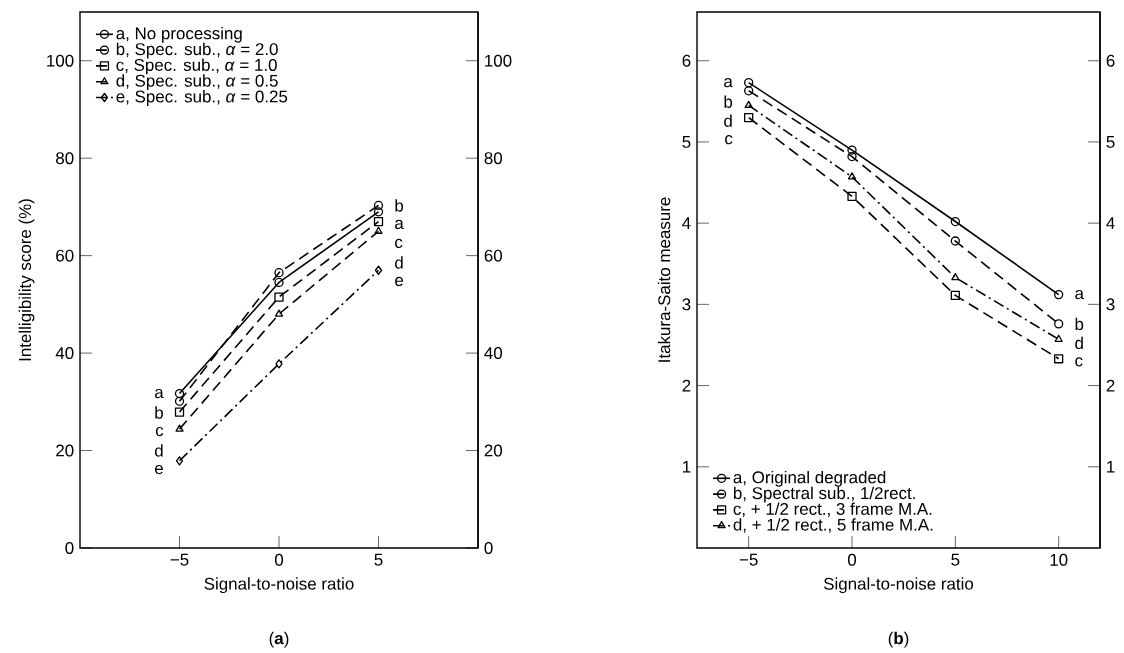 The height and width of the screenshot is (653, 1124). I want to click on y2-tick-label: 2, so click(1110, 385).